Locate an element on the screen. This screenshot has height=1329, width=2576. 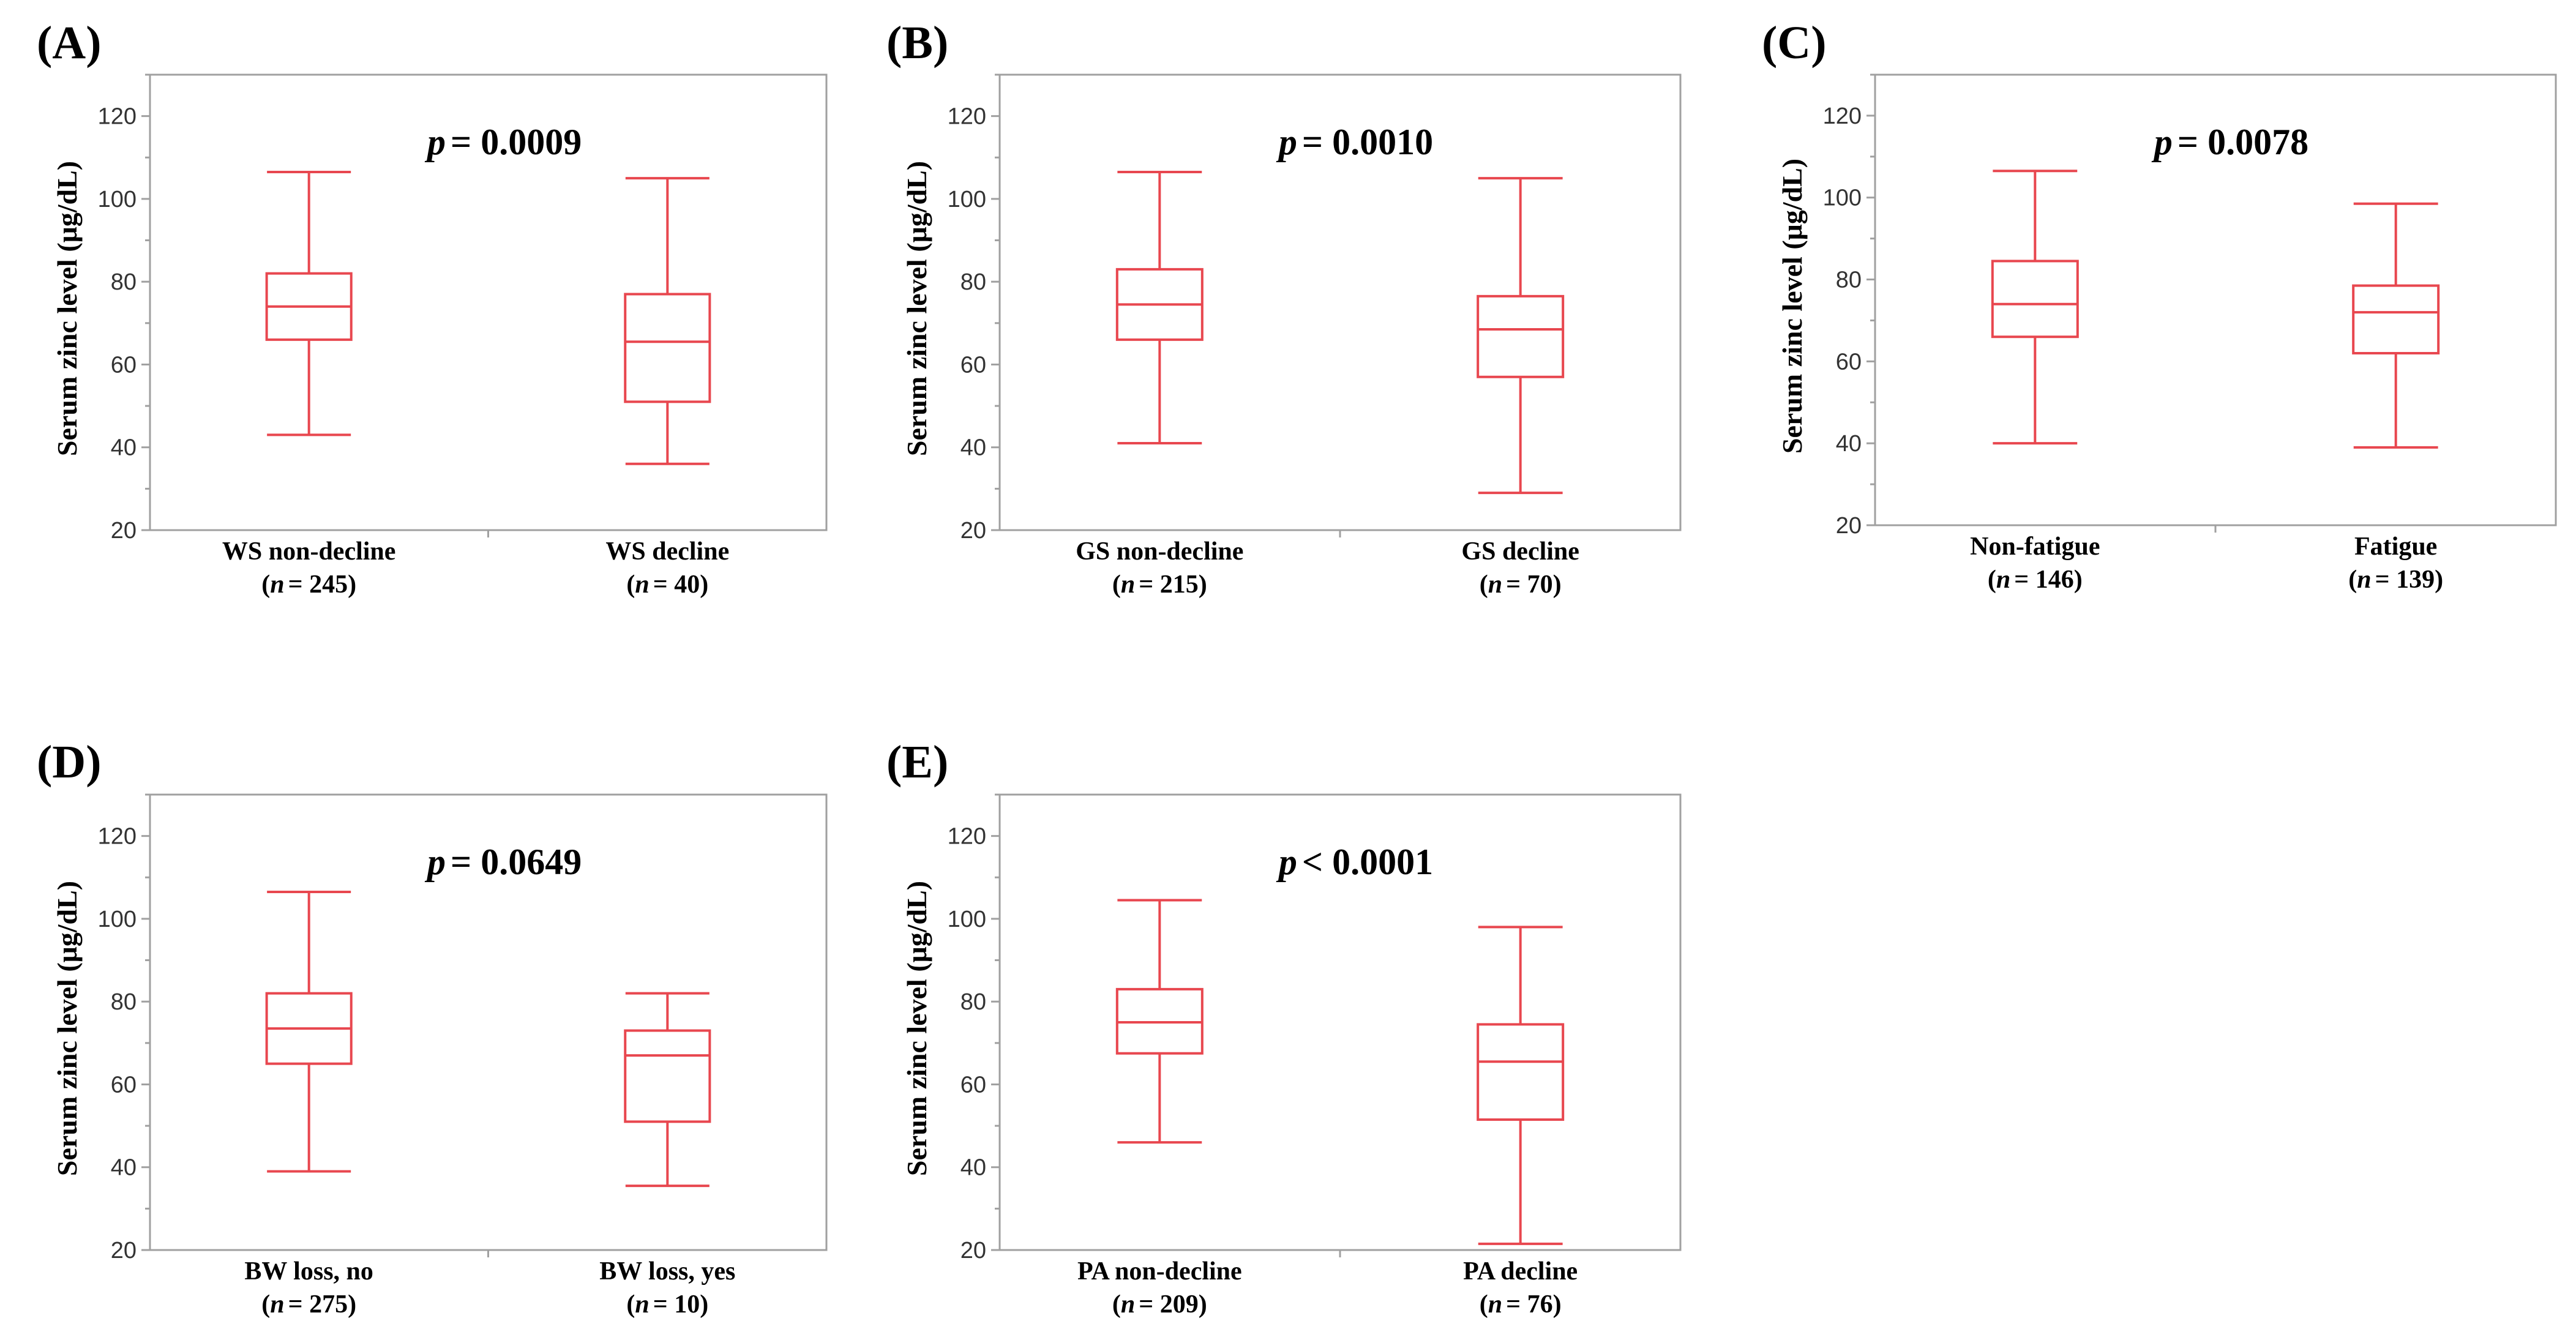
p-value: p < 0.0001 is located at coordinates (1355, 862).